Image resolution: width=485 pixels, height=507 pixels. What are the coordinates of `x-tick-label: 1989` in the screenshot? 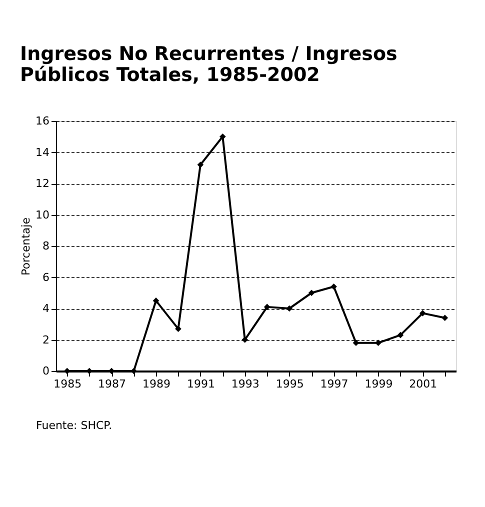 It's located at (156, 384).